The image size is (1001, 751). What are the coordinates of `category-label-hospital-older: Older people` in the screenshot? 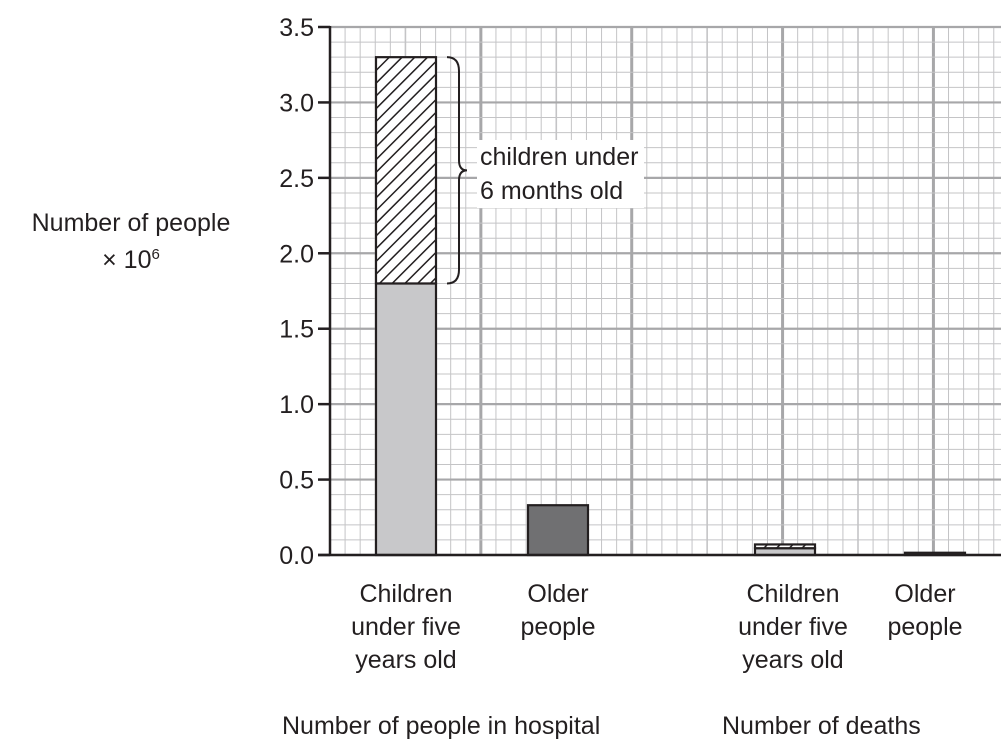 It's located at (558, 611).